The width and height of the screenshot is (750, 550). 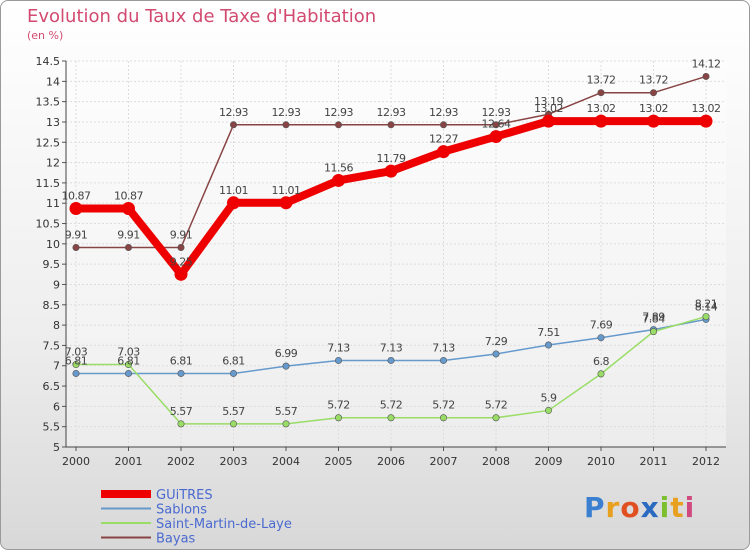 I want to click on data-label: 8.14, so click(x=706, y=306).